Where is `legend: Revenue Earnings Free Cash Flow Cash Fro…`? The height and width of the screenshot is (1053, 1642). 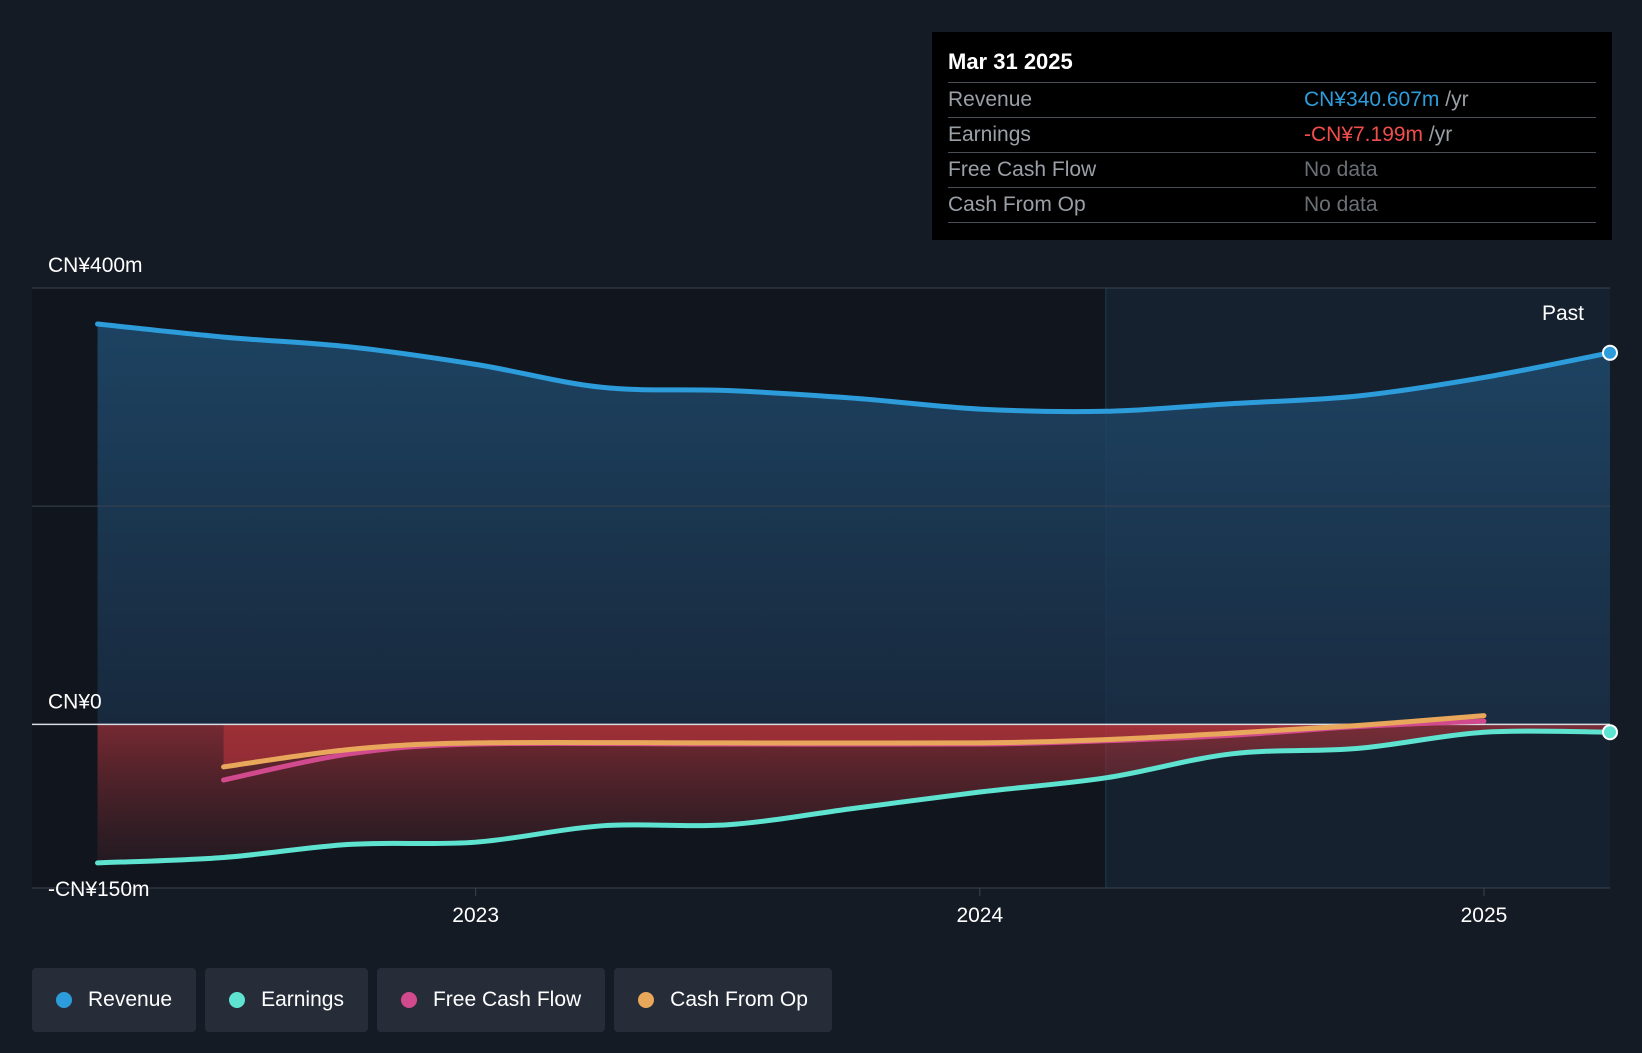
legend: Revenue Earnings Free Cash Flow Cash Fro… is located at coordinates (432, 1000).